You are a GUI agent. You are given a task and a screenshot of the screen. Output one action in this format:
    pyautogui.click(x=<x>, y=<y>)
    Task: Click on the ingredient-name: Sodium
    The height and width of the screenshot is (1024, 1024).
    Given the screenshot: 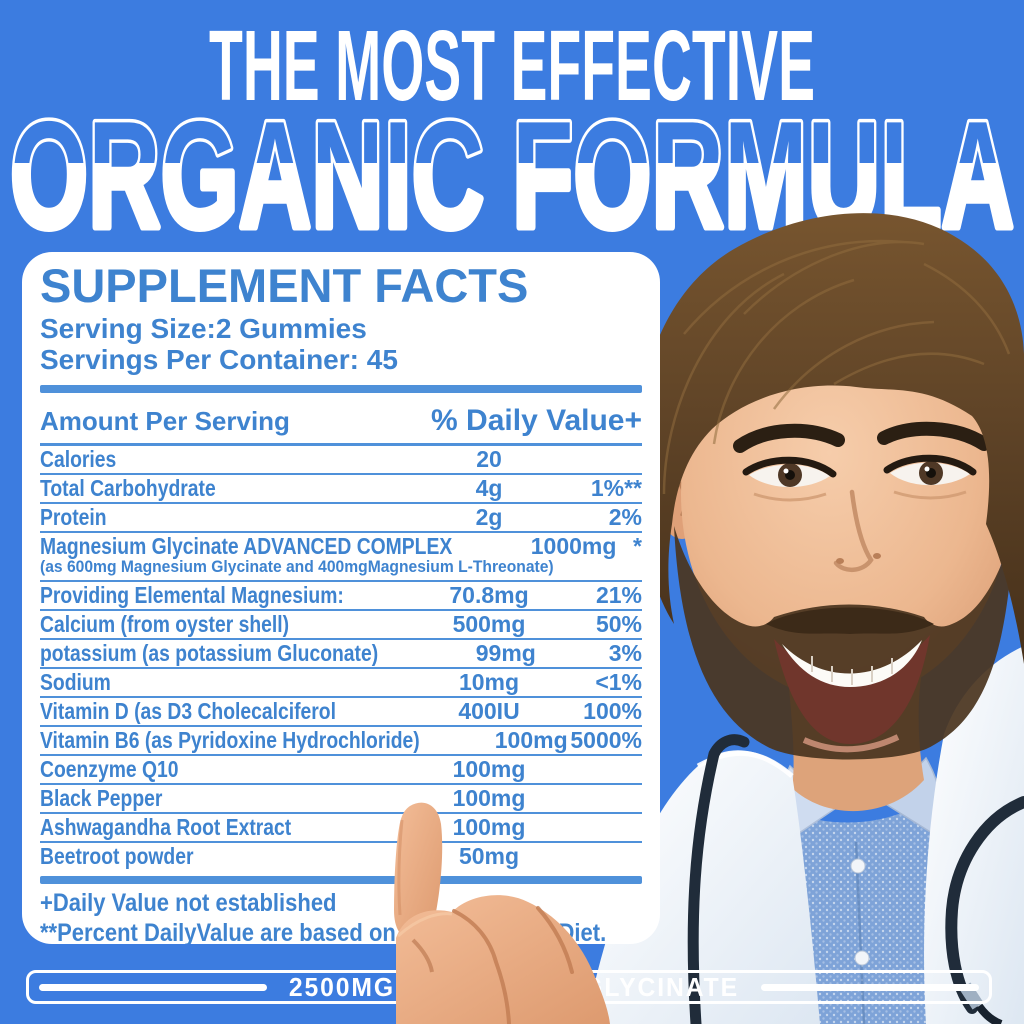 What is the action you would take?
    pyautogui.click(x=75, y=682)
    